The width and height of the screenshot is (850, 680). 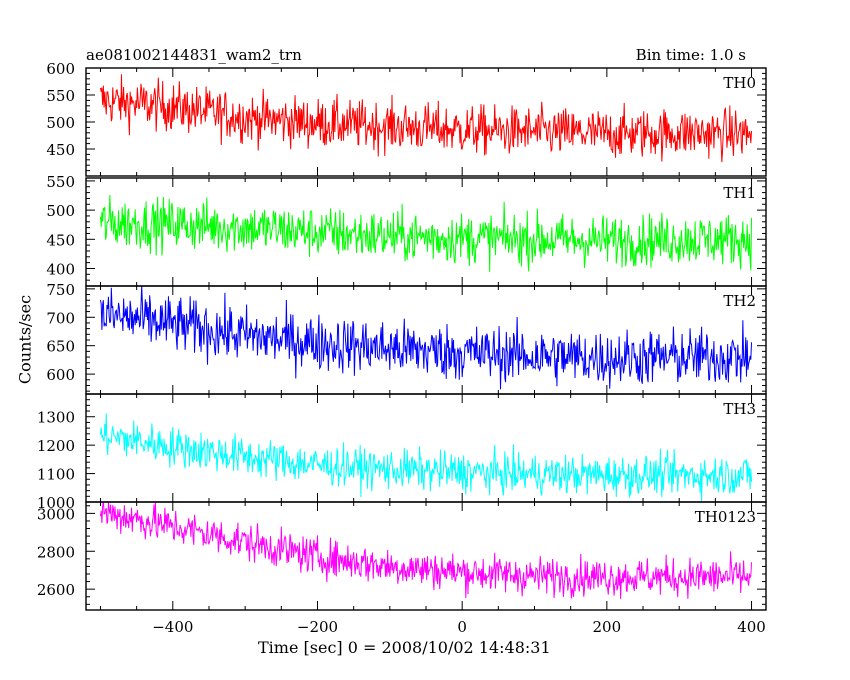 What do you see at coordinates (426, 457) in the screenshot?
I see `series-line-TH3` at bounding box center [426, 457].